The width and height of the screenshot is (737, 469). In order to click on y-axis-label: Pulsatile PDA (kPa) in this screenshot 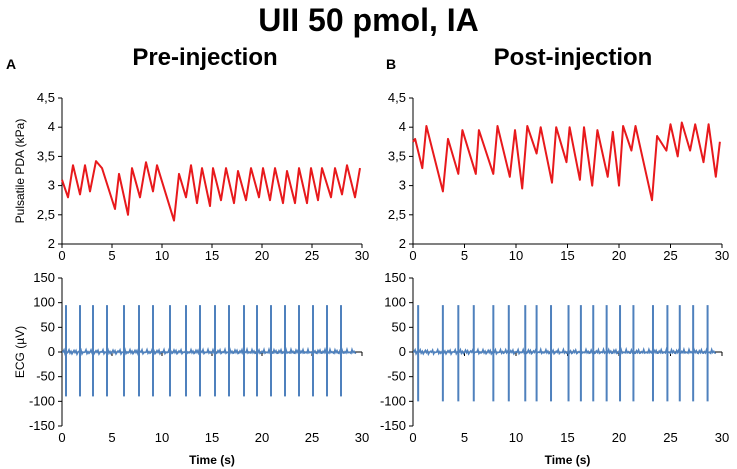, I will do `click(20, 171)`.